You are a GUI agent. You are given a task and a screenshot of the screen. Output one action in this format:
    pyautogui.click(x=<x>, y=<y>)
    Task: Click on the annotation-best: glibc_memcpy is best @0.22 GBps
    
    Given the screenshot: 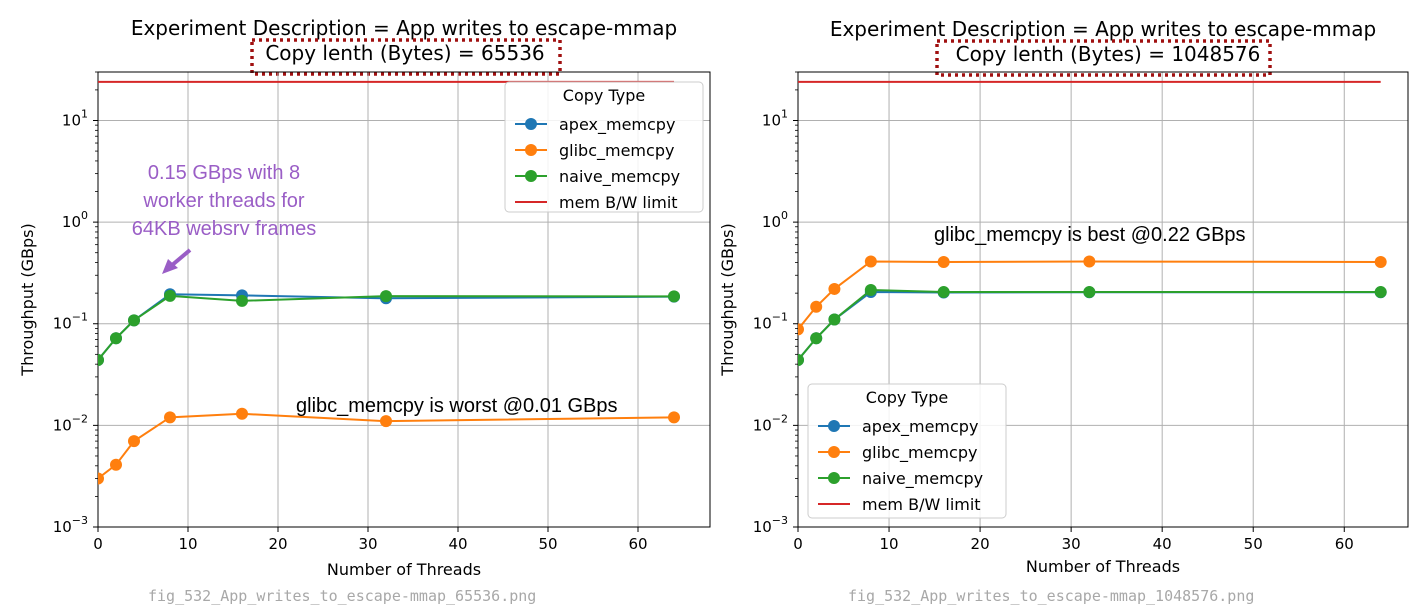 What is the action you would take?
    pyautogui.click(x=1090, y=235)
    